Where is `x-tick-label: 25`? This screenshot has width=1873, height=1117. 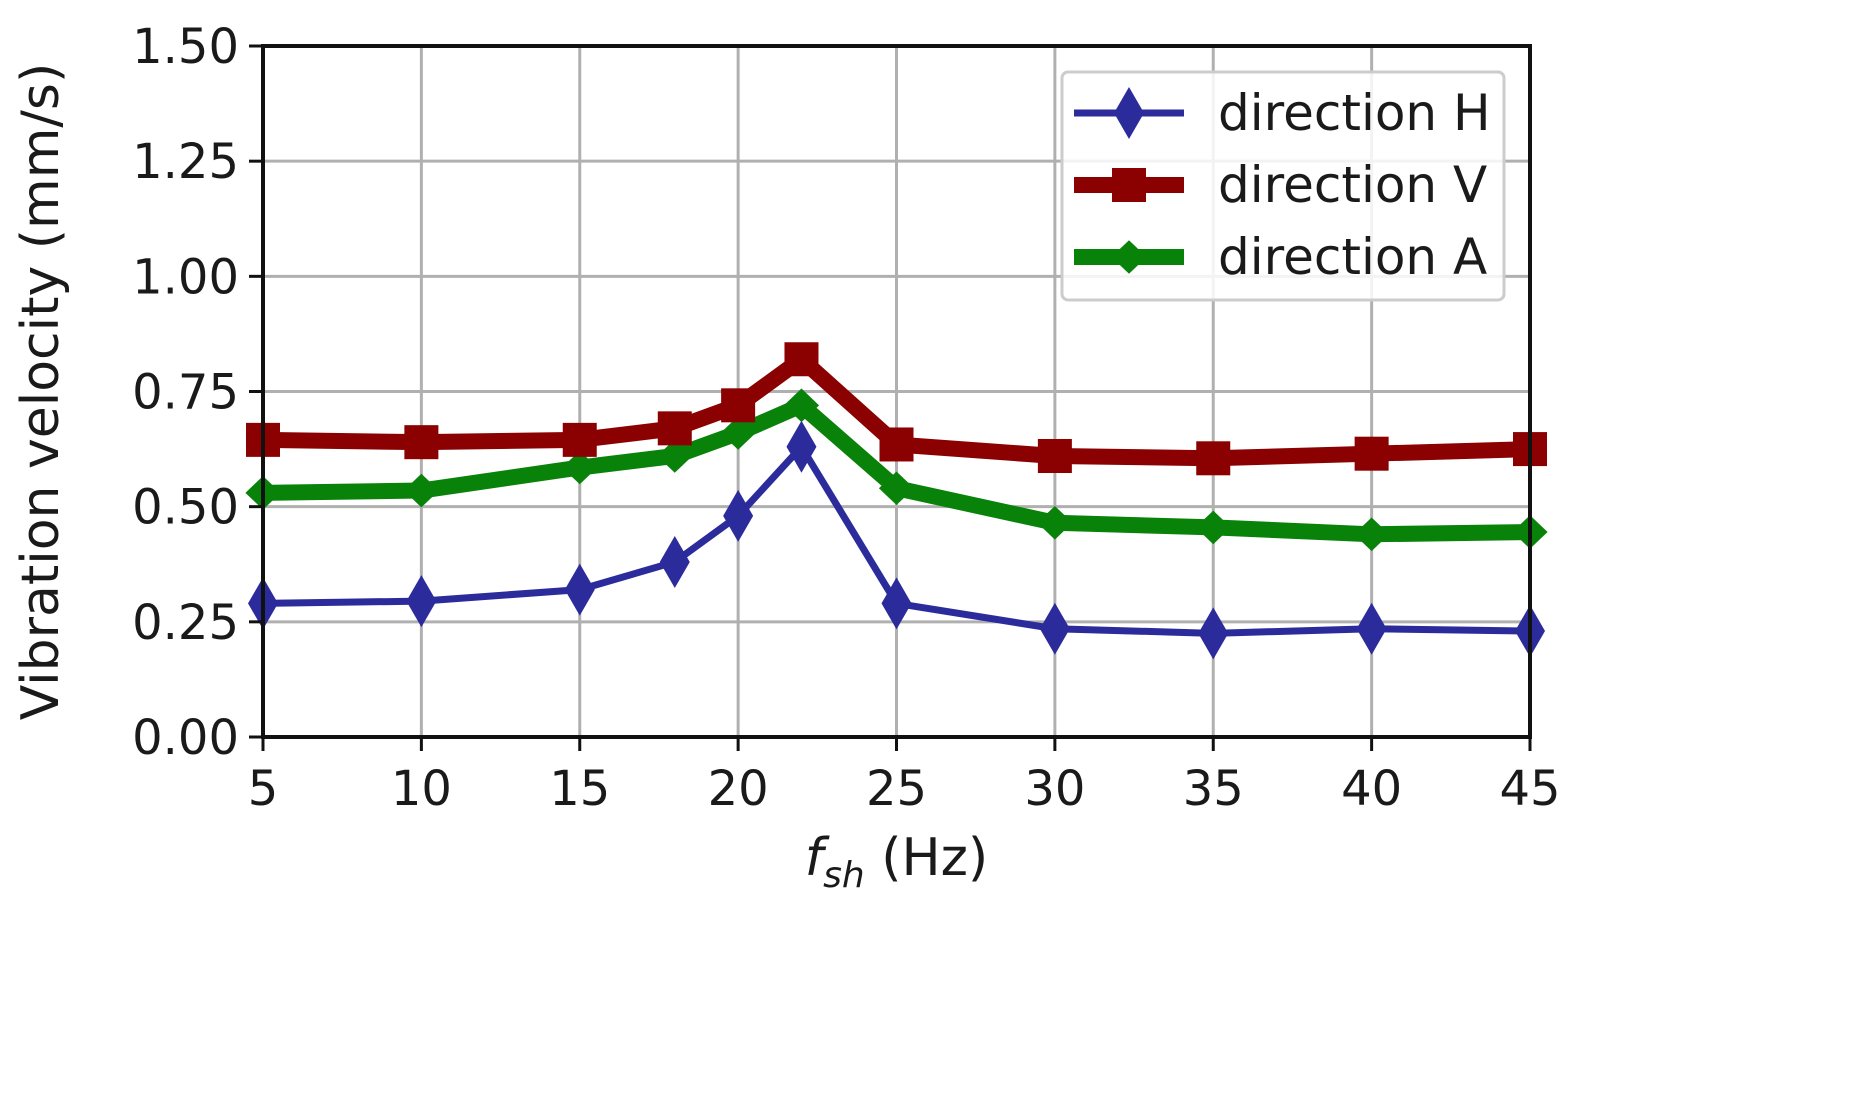
x-tick-label: 25 is located at coordinates (896, 789).